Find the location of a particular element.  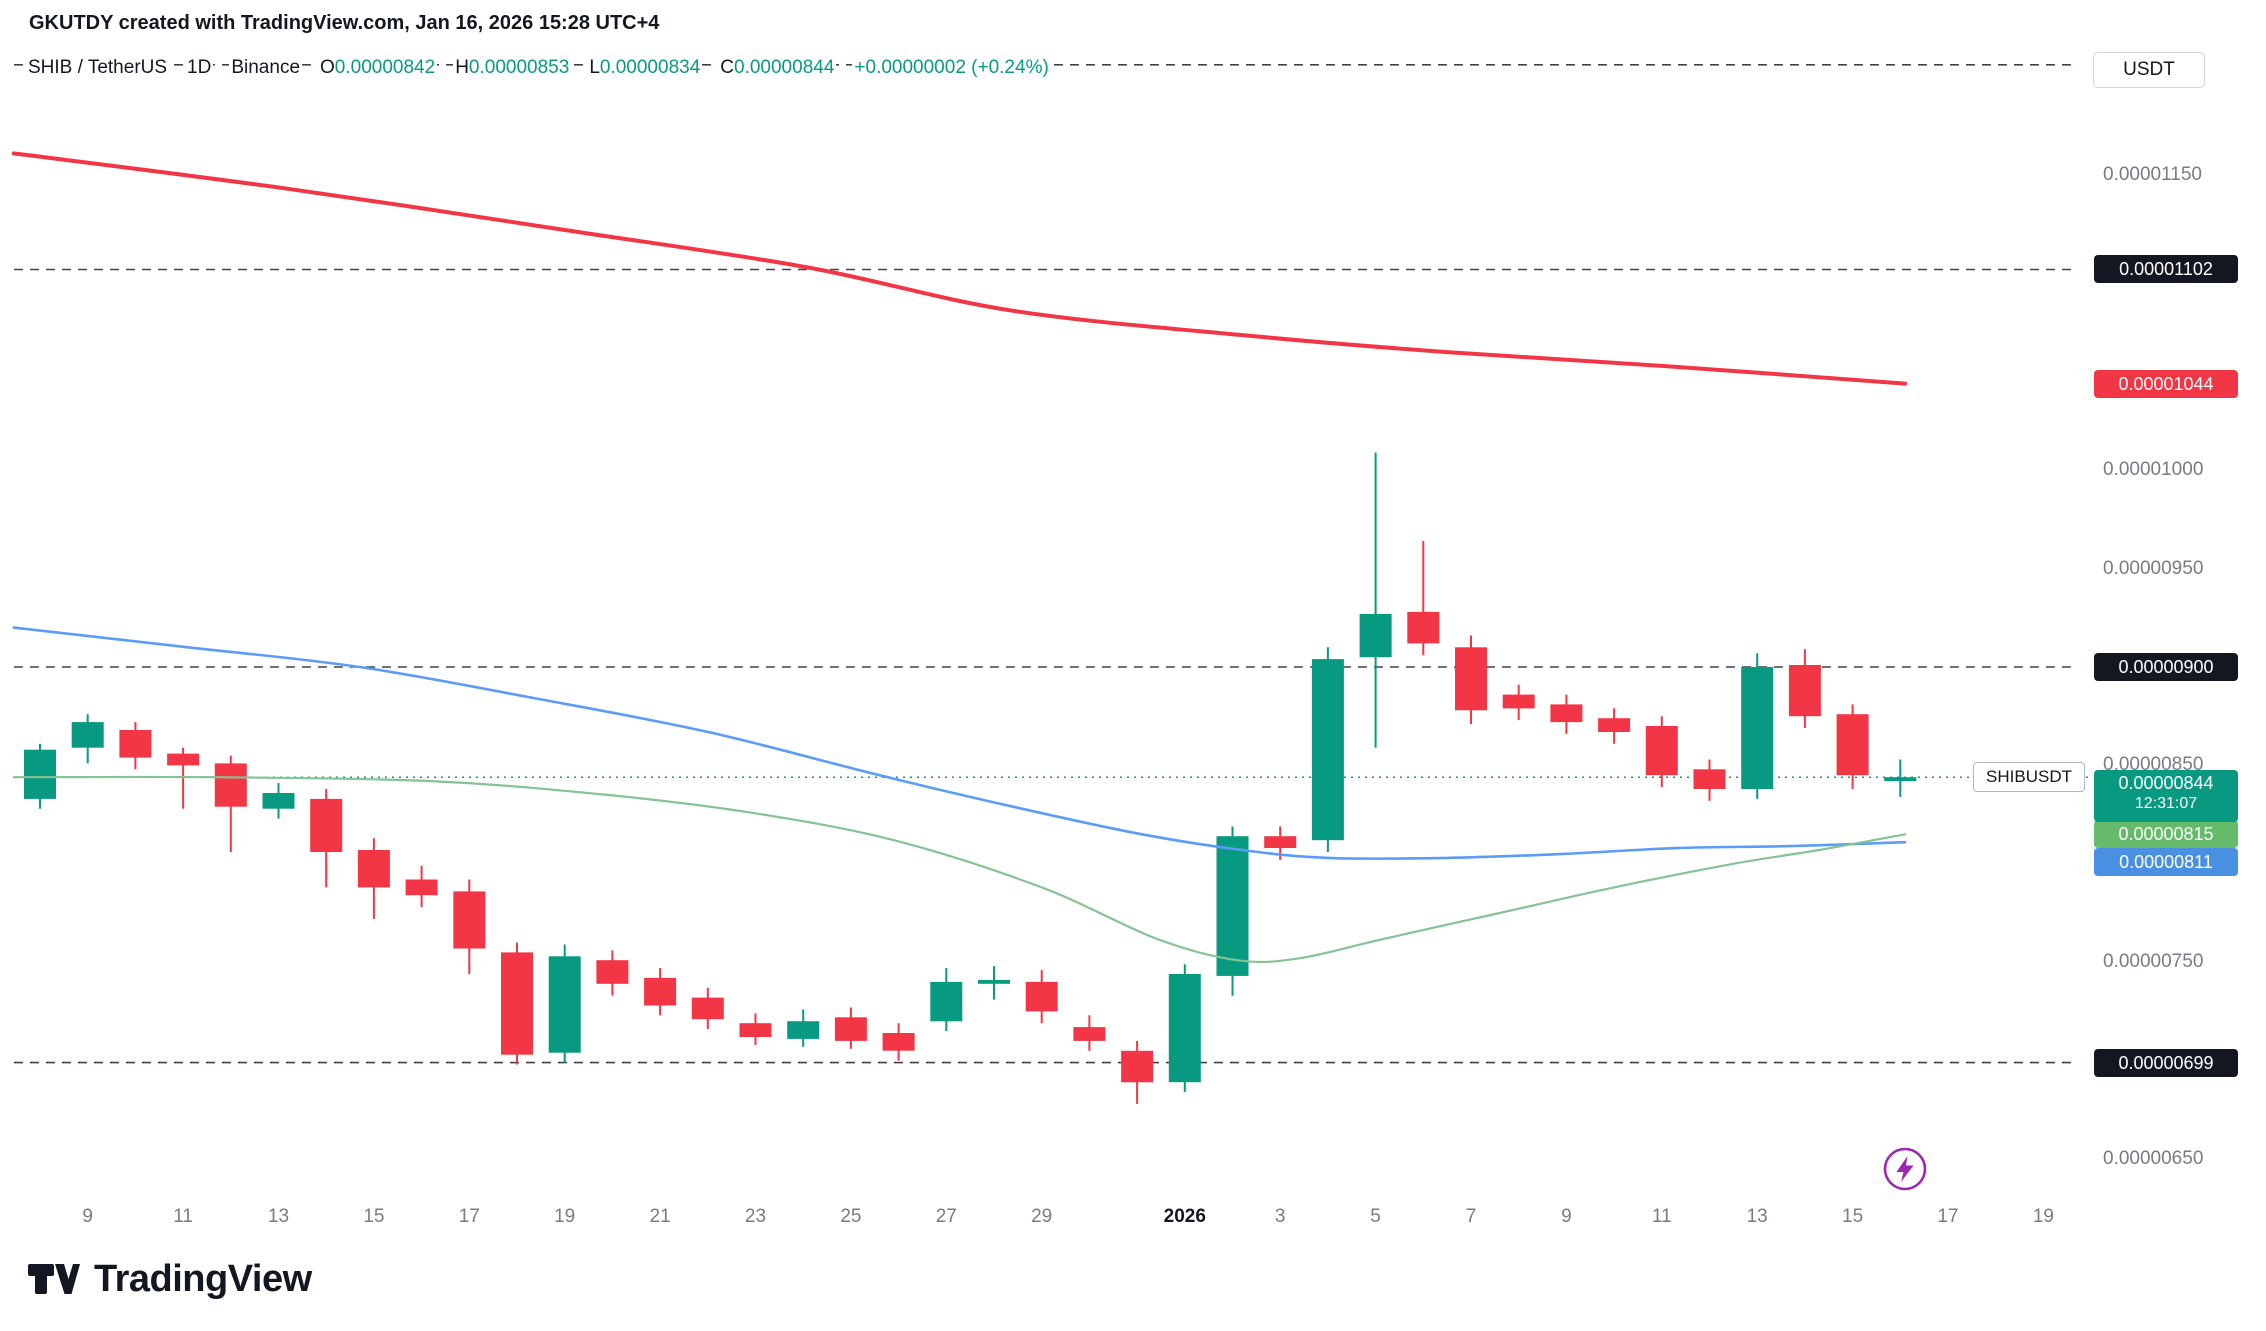

time-tick-label: 23 is located at coordinates (755, 1216).